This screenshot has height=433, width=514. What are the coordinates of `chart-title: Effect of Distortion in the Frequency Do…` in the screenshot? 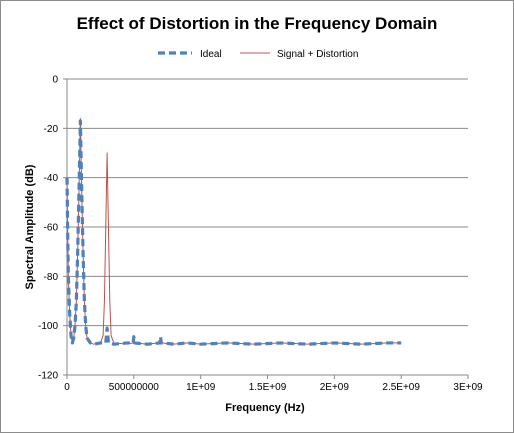 It's located at (257, 23).